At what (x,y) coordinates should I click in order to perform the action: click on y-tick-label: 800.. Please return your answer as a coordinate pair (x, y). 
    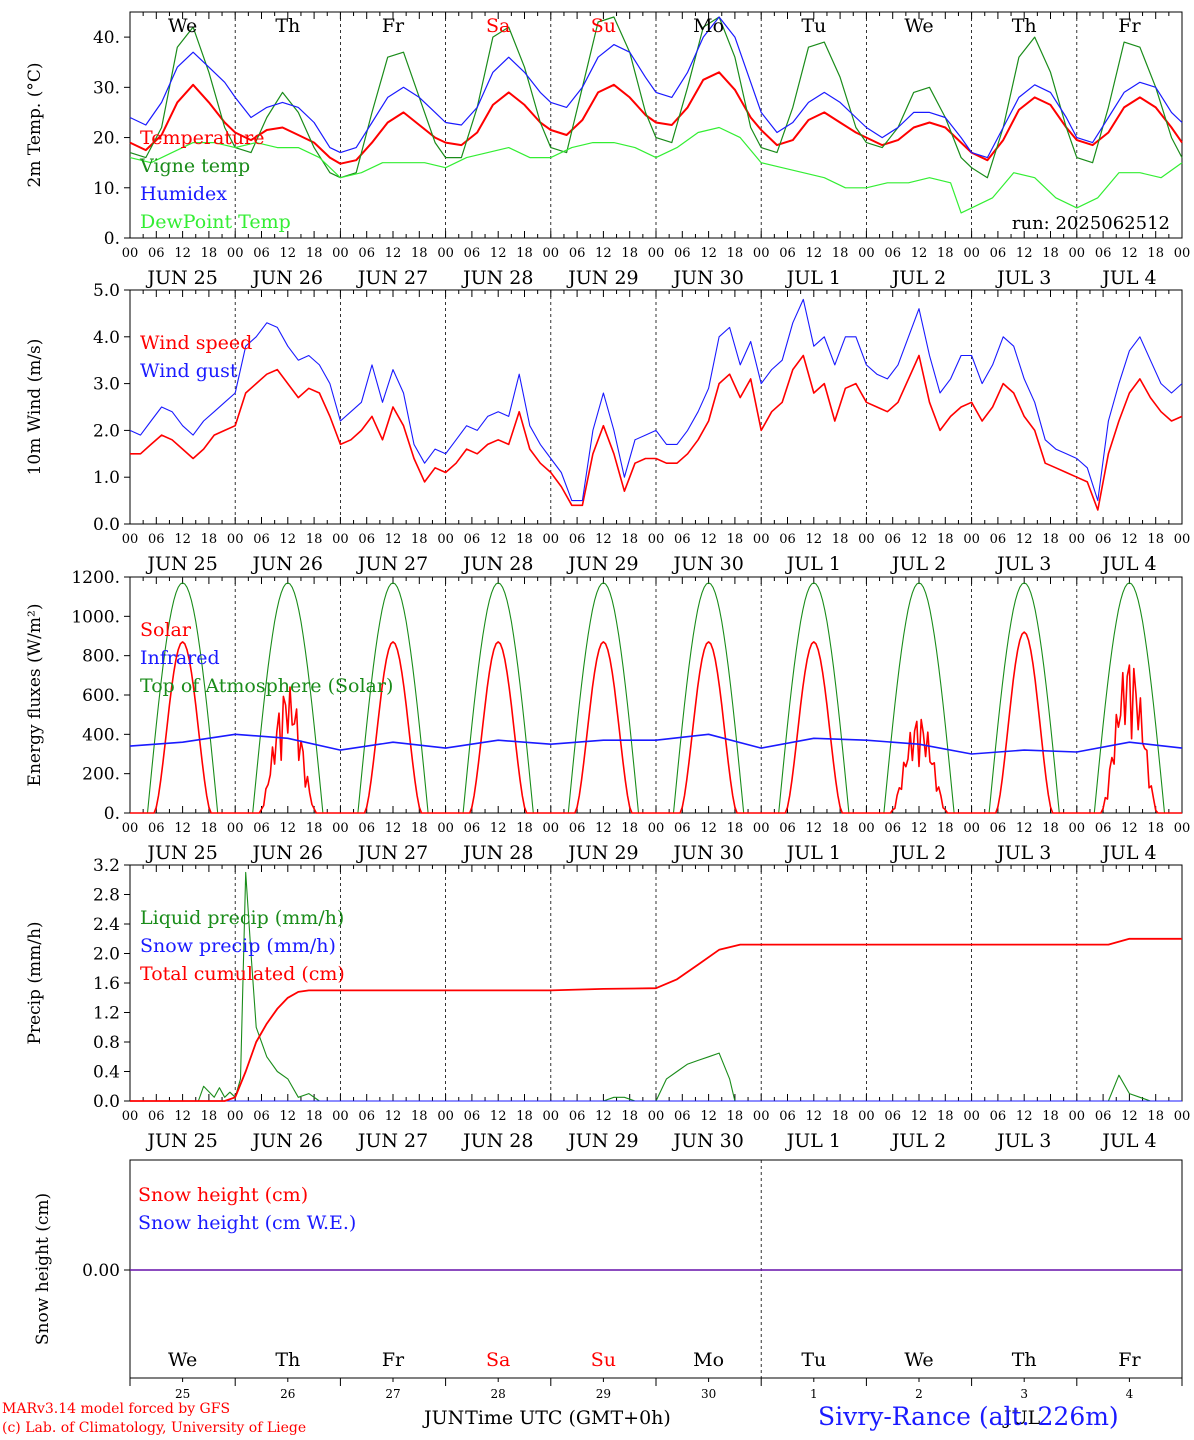
    Looking at the image, I should click on (101, 657).